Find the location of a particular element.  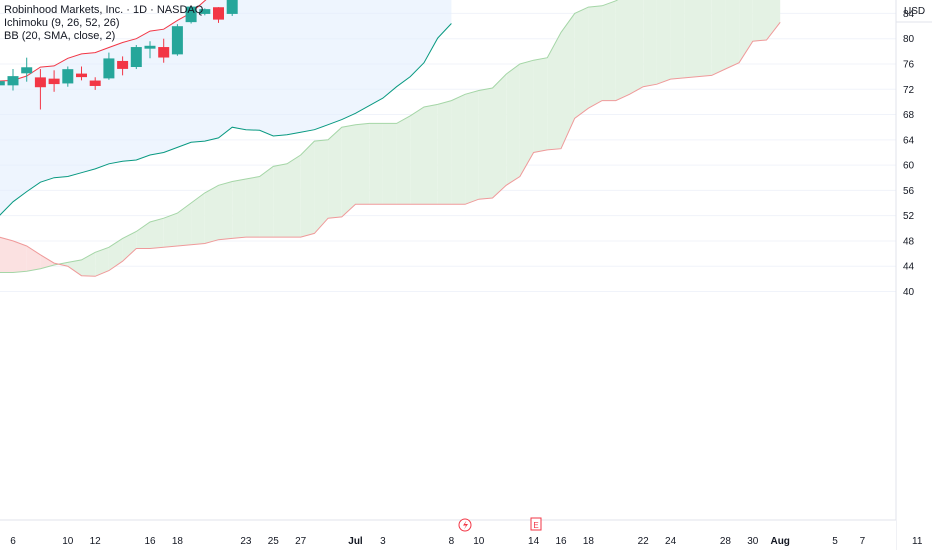

time-axis-background is located at coordinates (448, 535).